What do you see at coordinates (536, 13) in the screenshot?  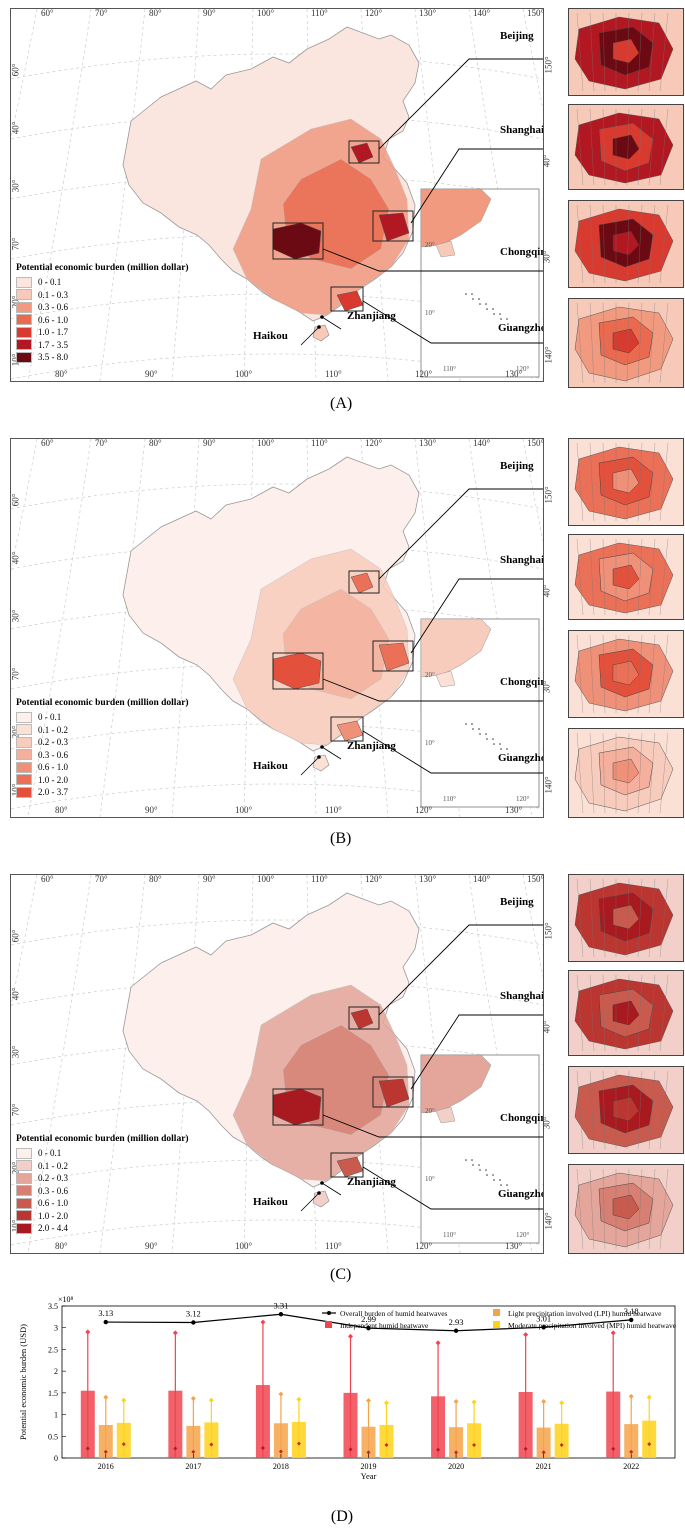 I see `lon-label-top: 150°` at bounding box center [536, 13].